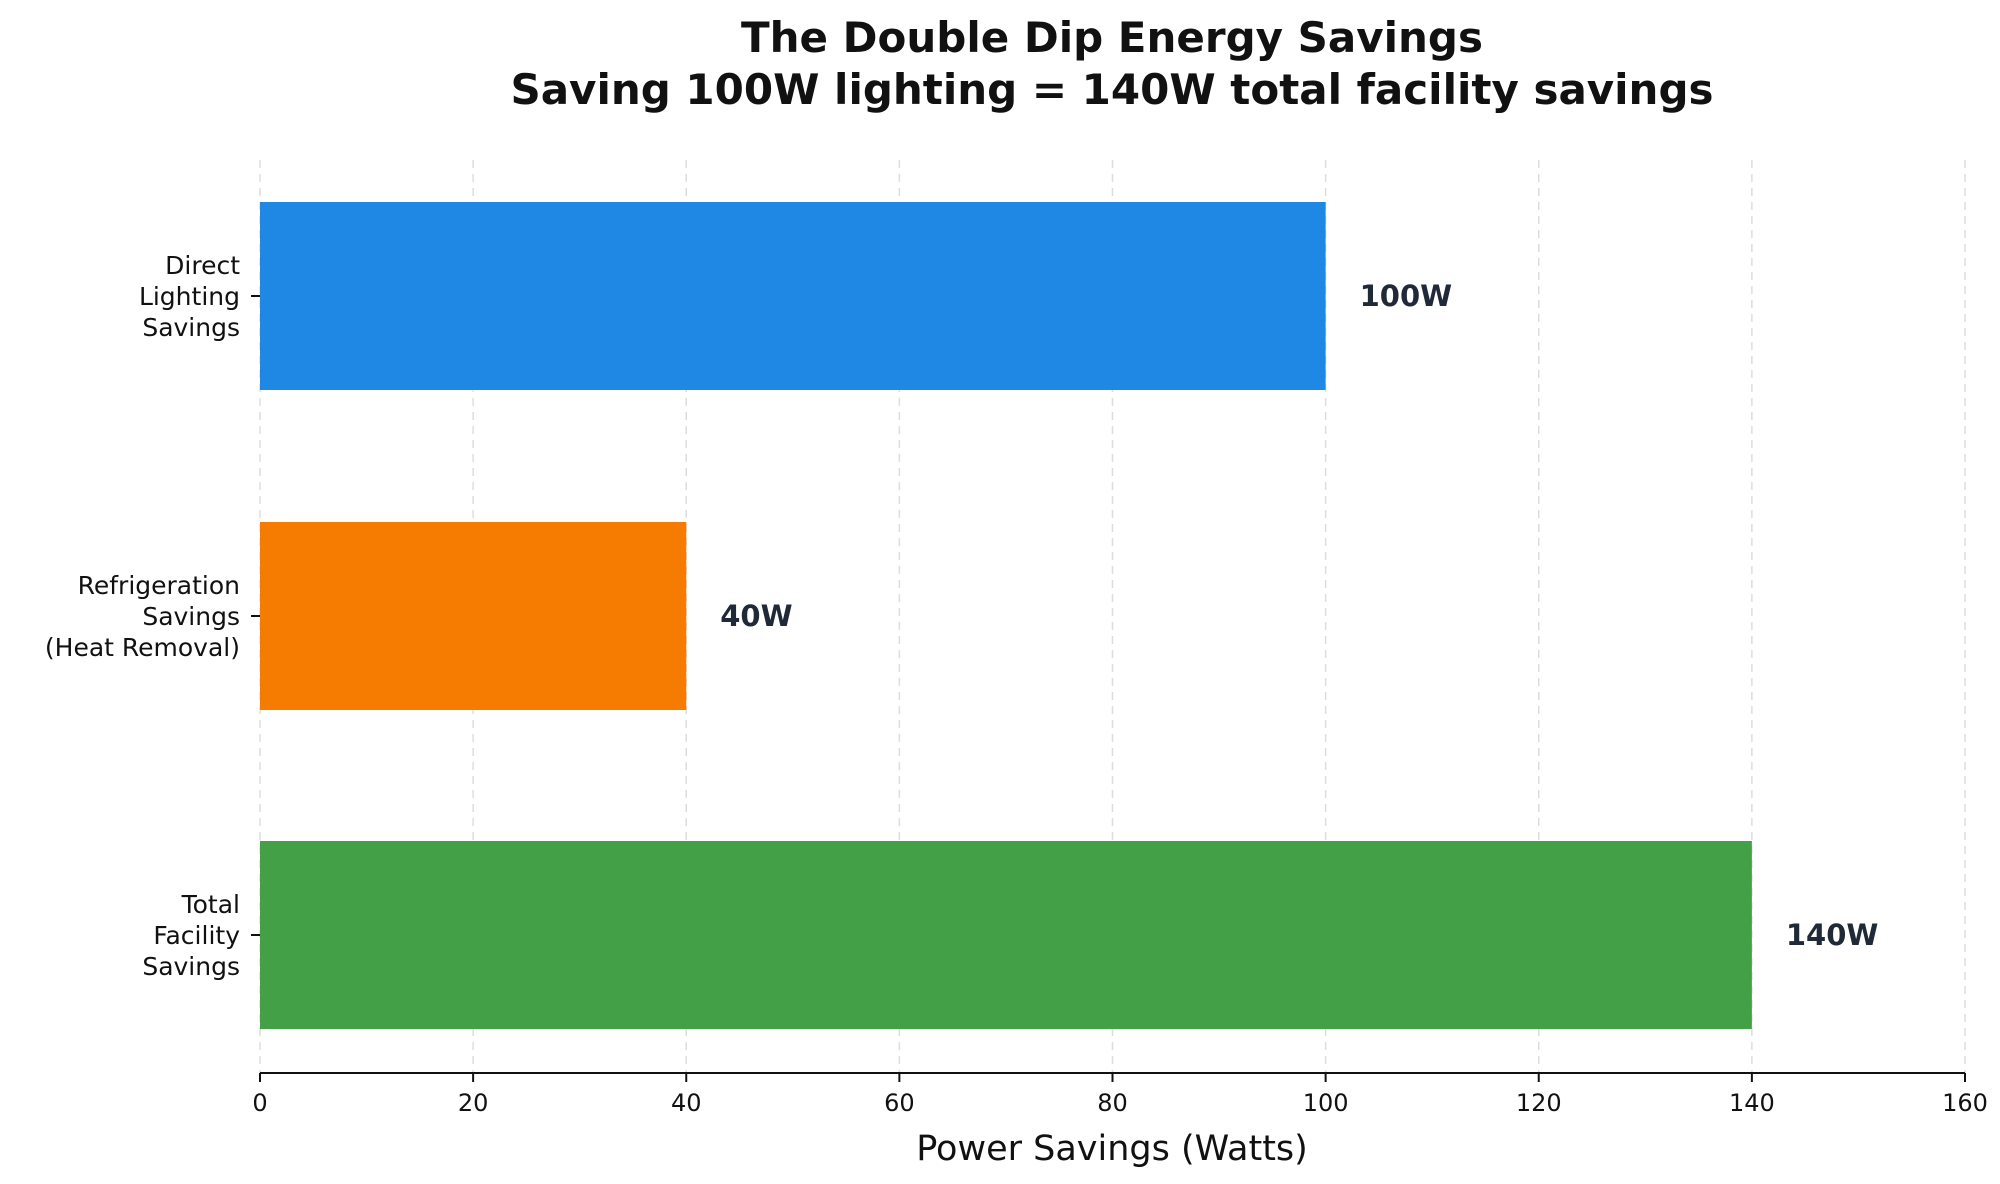  I want to click on category-label-2-line-0: Total, so click(210, 904).